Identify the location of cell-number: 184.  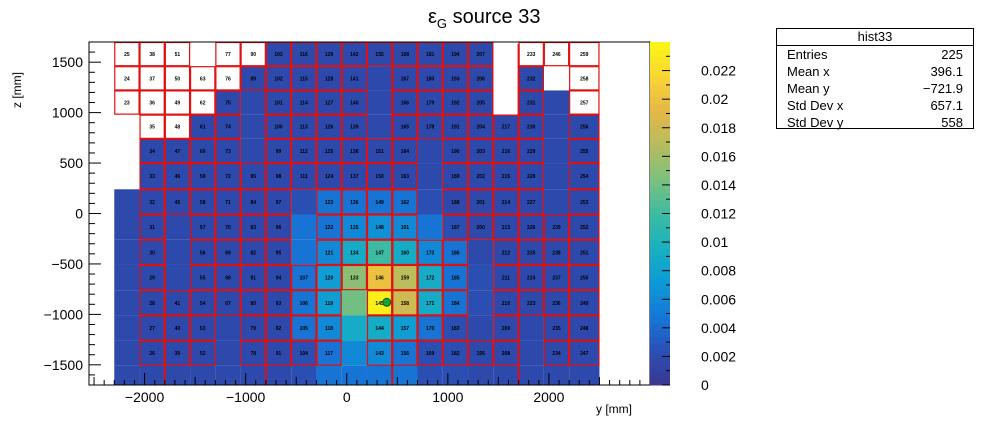
(455, 304).